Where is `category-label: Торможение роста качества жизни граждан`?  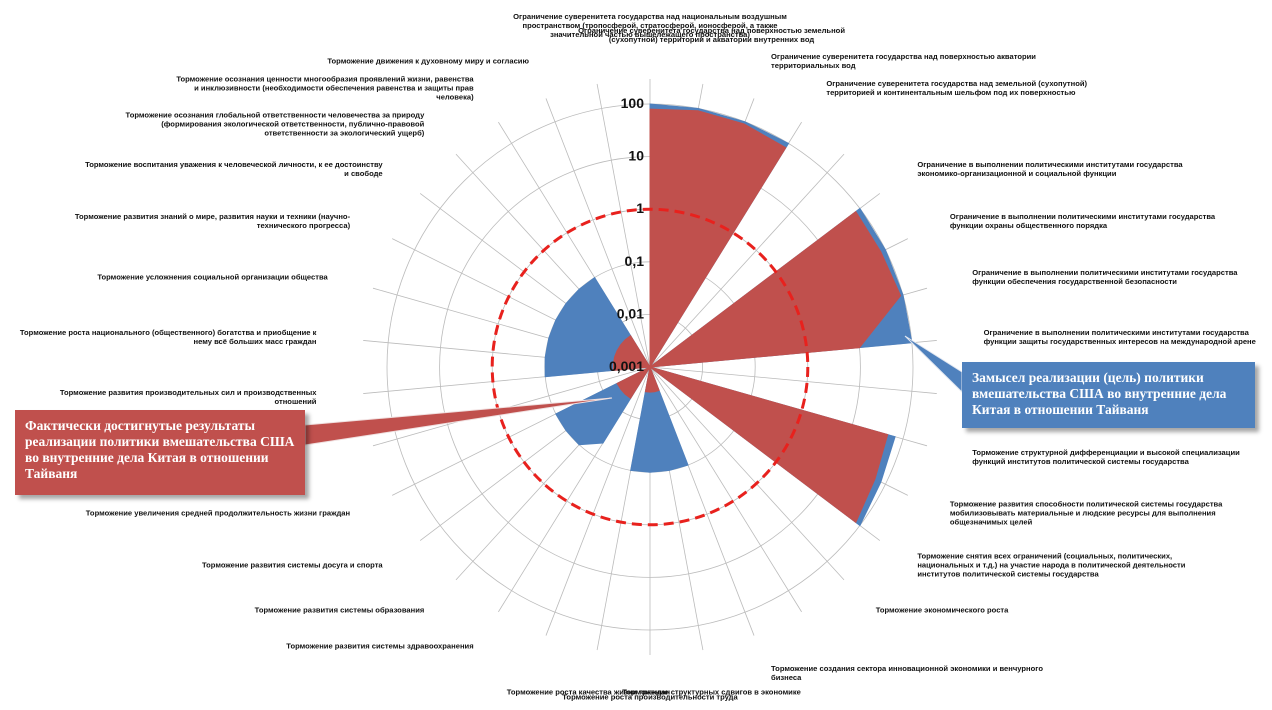 category-label: Торможение роста качества жизни граждан is located at coordinates (588, 692).